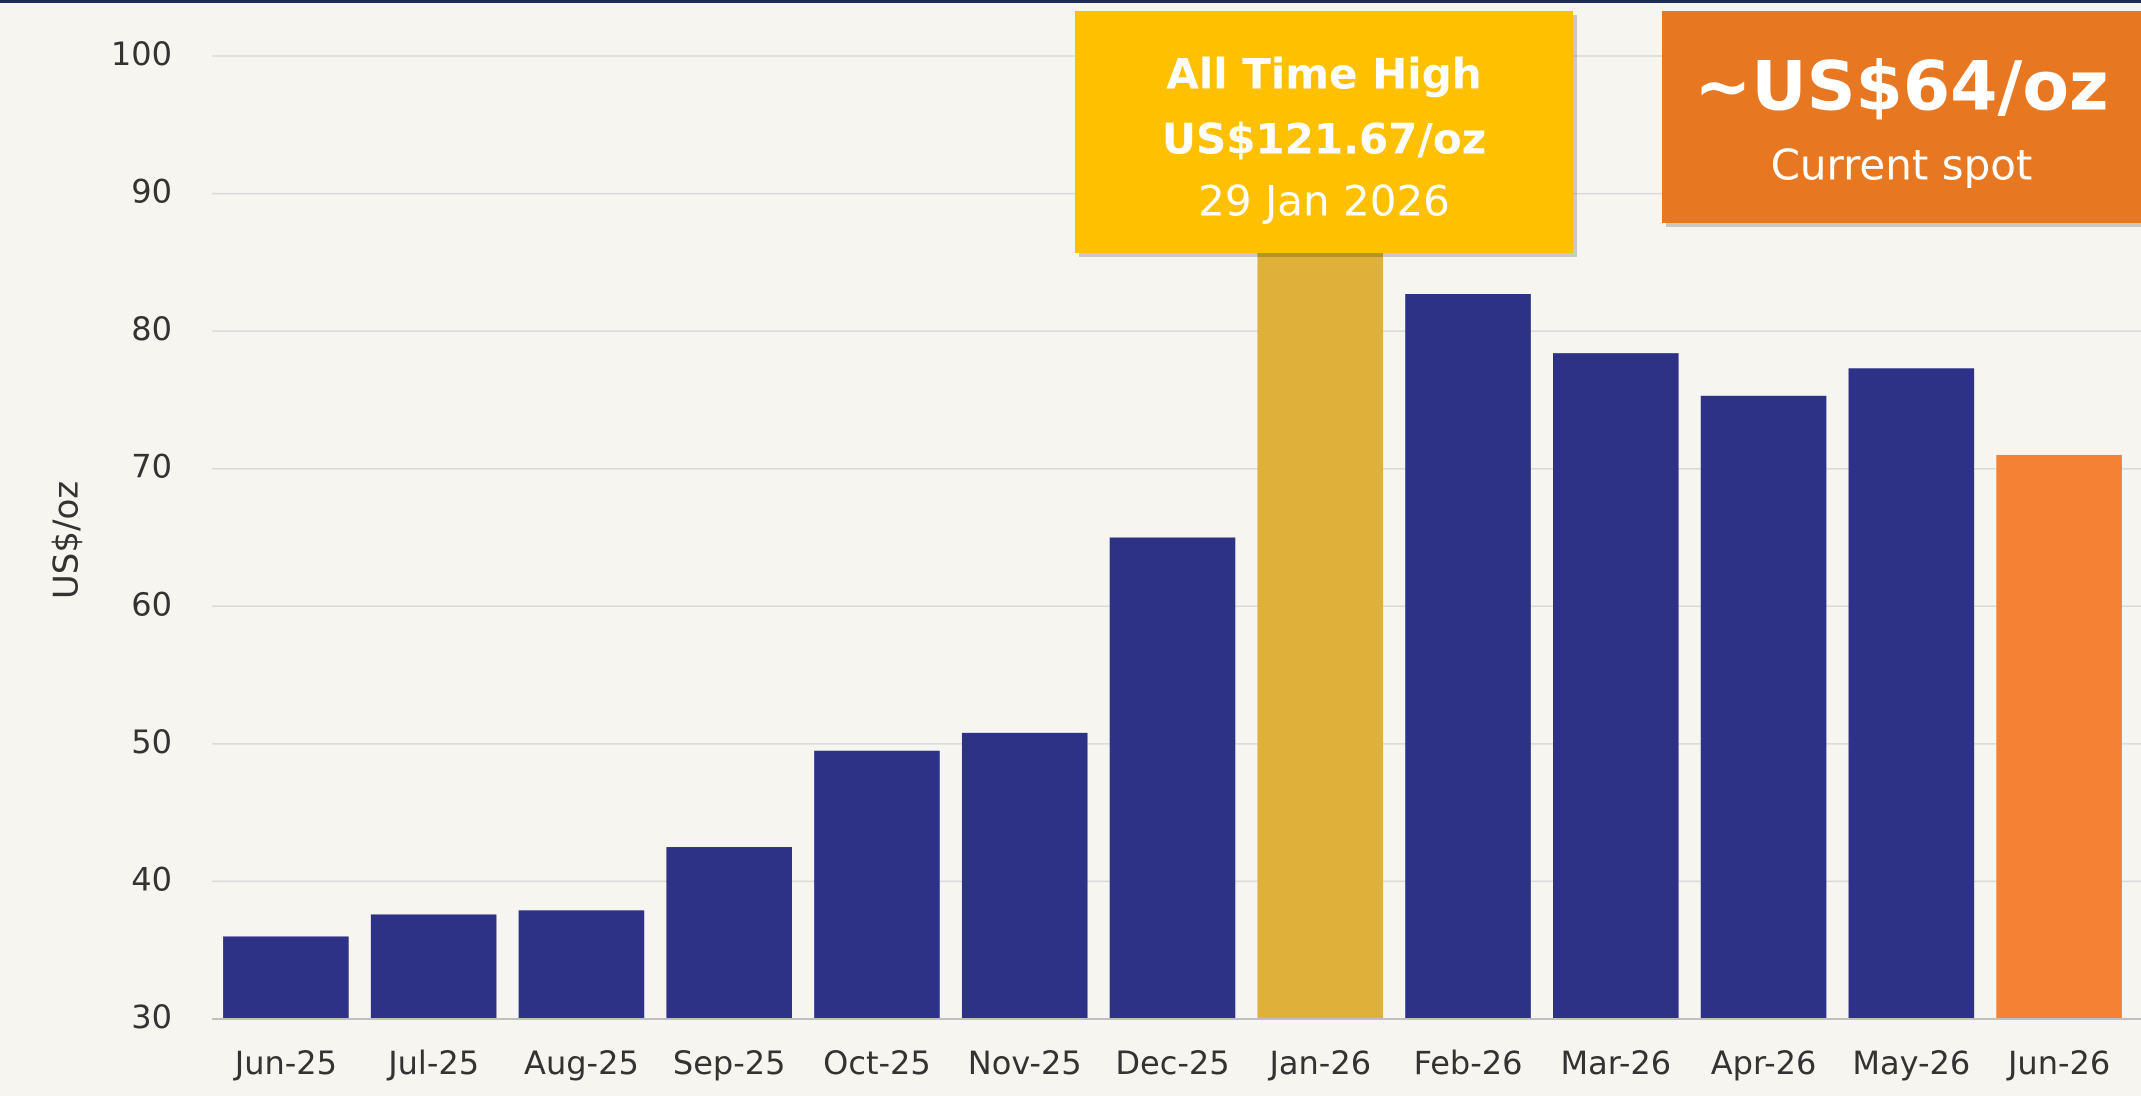  I want to click on annotation-text: ~US$64/oz, so click(1901, 87).